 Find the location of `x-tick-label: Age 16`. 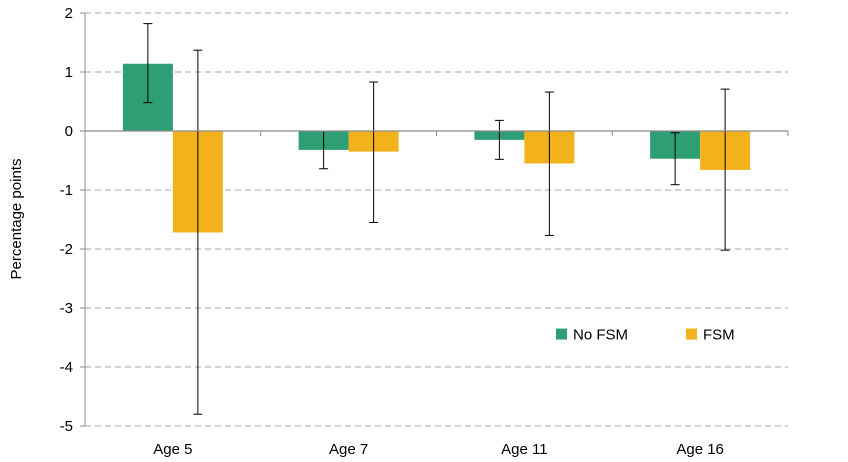

x-tick-label: Age 16 is located at coordinates (700, 449).